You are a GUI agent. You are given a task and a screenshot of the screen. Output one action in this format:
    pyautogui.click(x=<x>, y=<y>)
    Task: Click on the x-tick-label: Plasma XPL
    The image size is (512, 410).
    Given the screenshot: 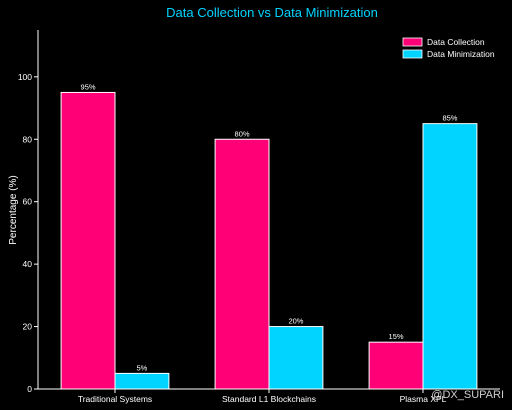 What is the action you would take?
    pyautogui.click(x=423, y=399)
    